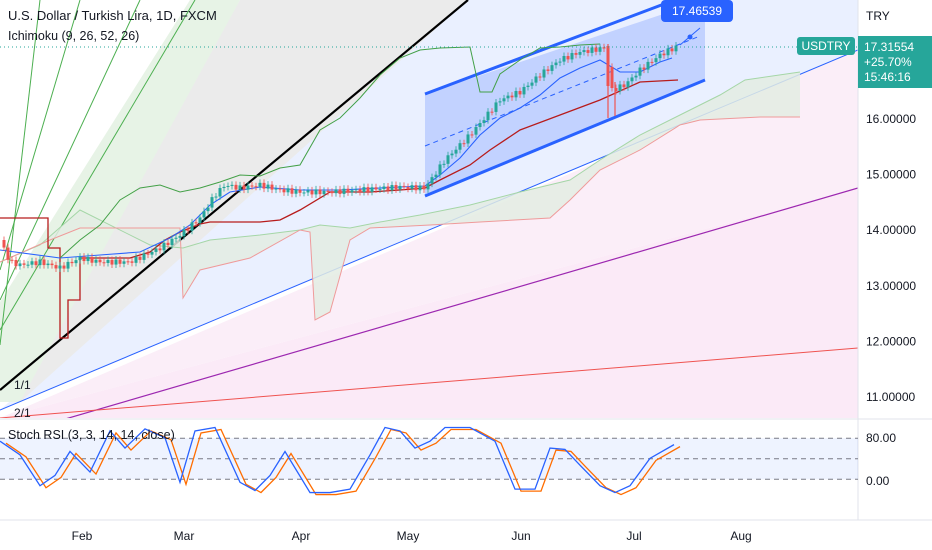 The width and height of the screenshot is (932, 550). What do you see at coordinates (891, 230) in the screenshot?
I see `price-tick-label: 14.00000` at bounding box center [891, 230].